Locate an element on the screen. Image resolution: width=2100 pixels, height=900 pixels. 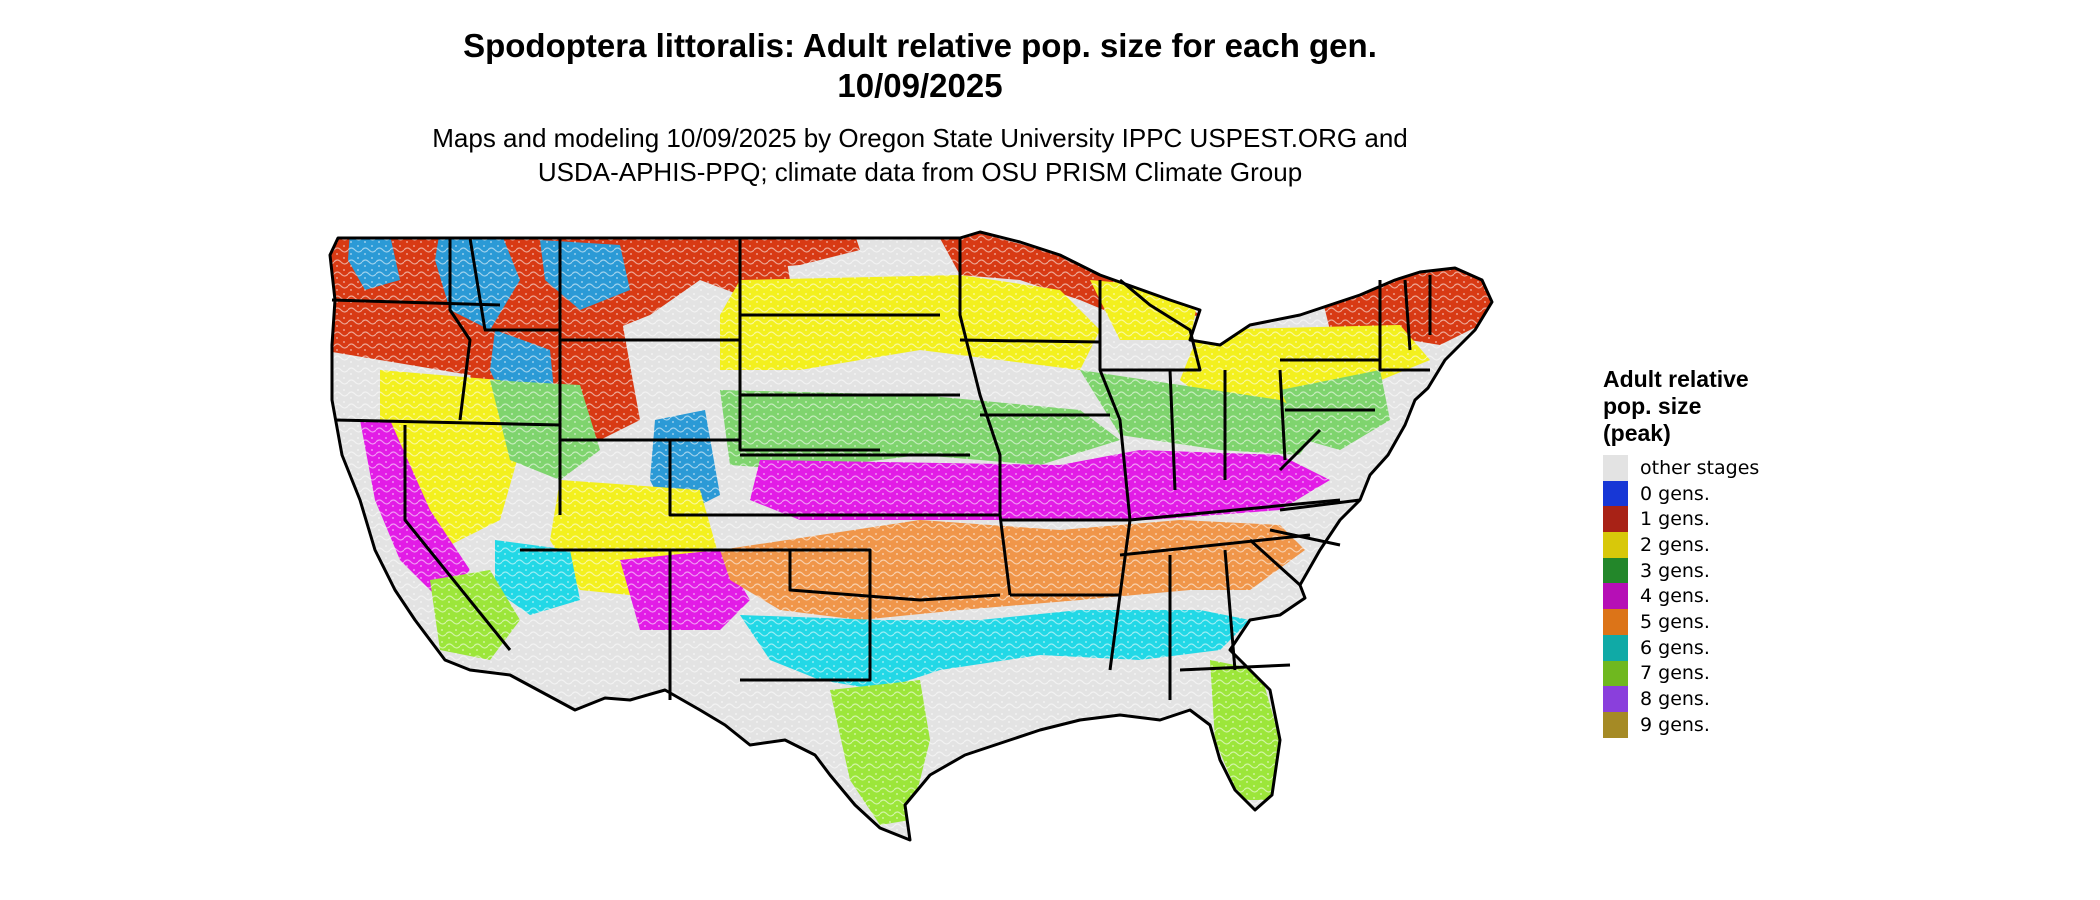
legend-label: 6 gens. is located at coordinates (1675, 647).